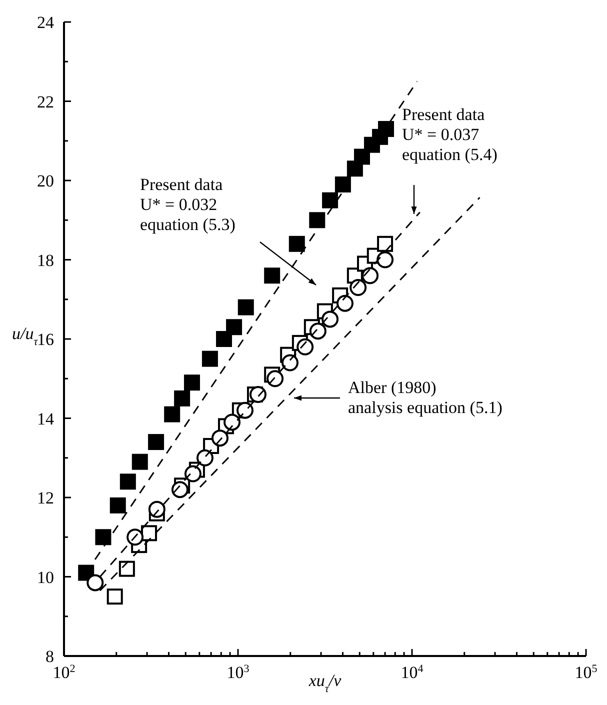 Image resolution: width=607 pixels, height=705 pixels. What do you see at coordinates (25, 336) in the screenshot?
I see `y-axis-title: u/u$_{τ}$` at bounding box center [25, 336].